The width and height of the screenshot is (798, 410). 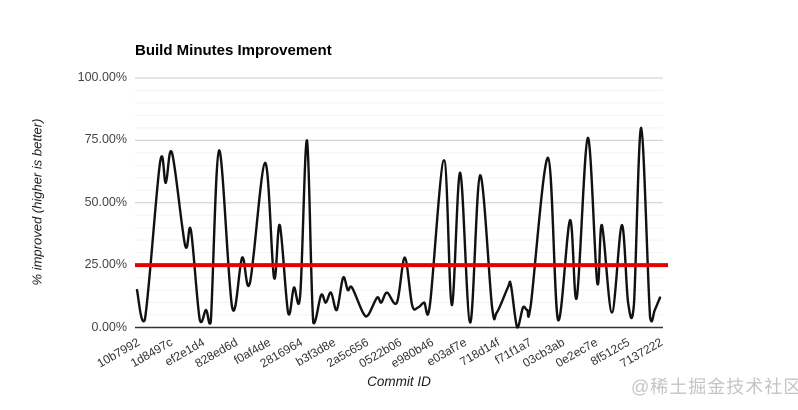 What do you see at coordinates (105, 201) in the screenshot?
I see `y-tick-label: 50.00%` at bounding box center [105, 201].